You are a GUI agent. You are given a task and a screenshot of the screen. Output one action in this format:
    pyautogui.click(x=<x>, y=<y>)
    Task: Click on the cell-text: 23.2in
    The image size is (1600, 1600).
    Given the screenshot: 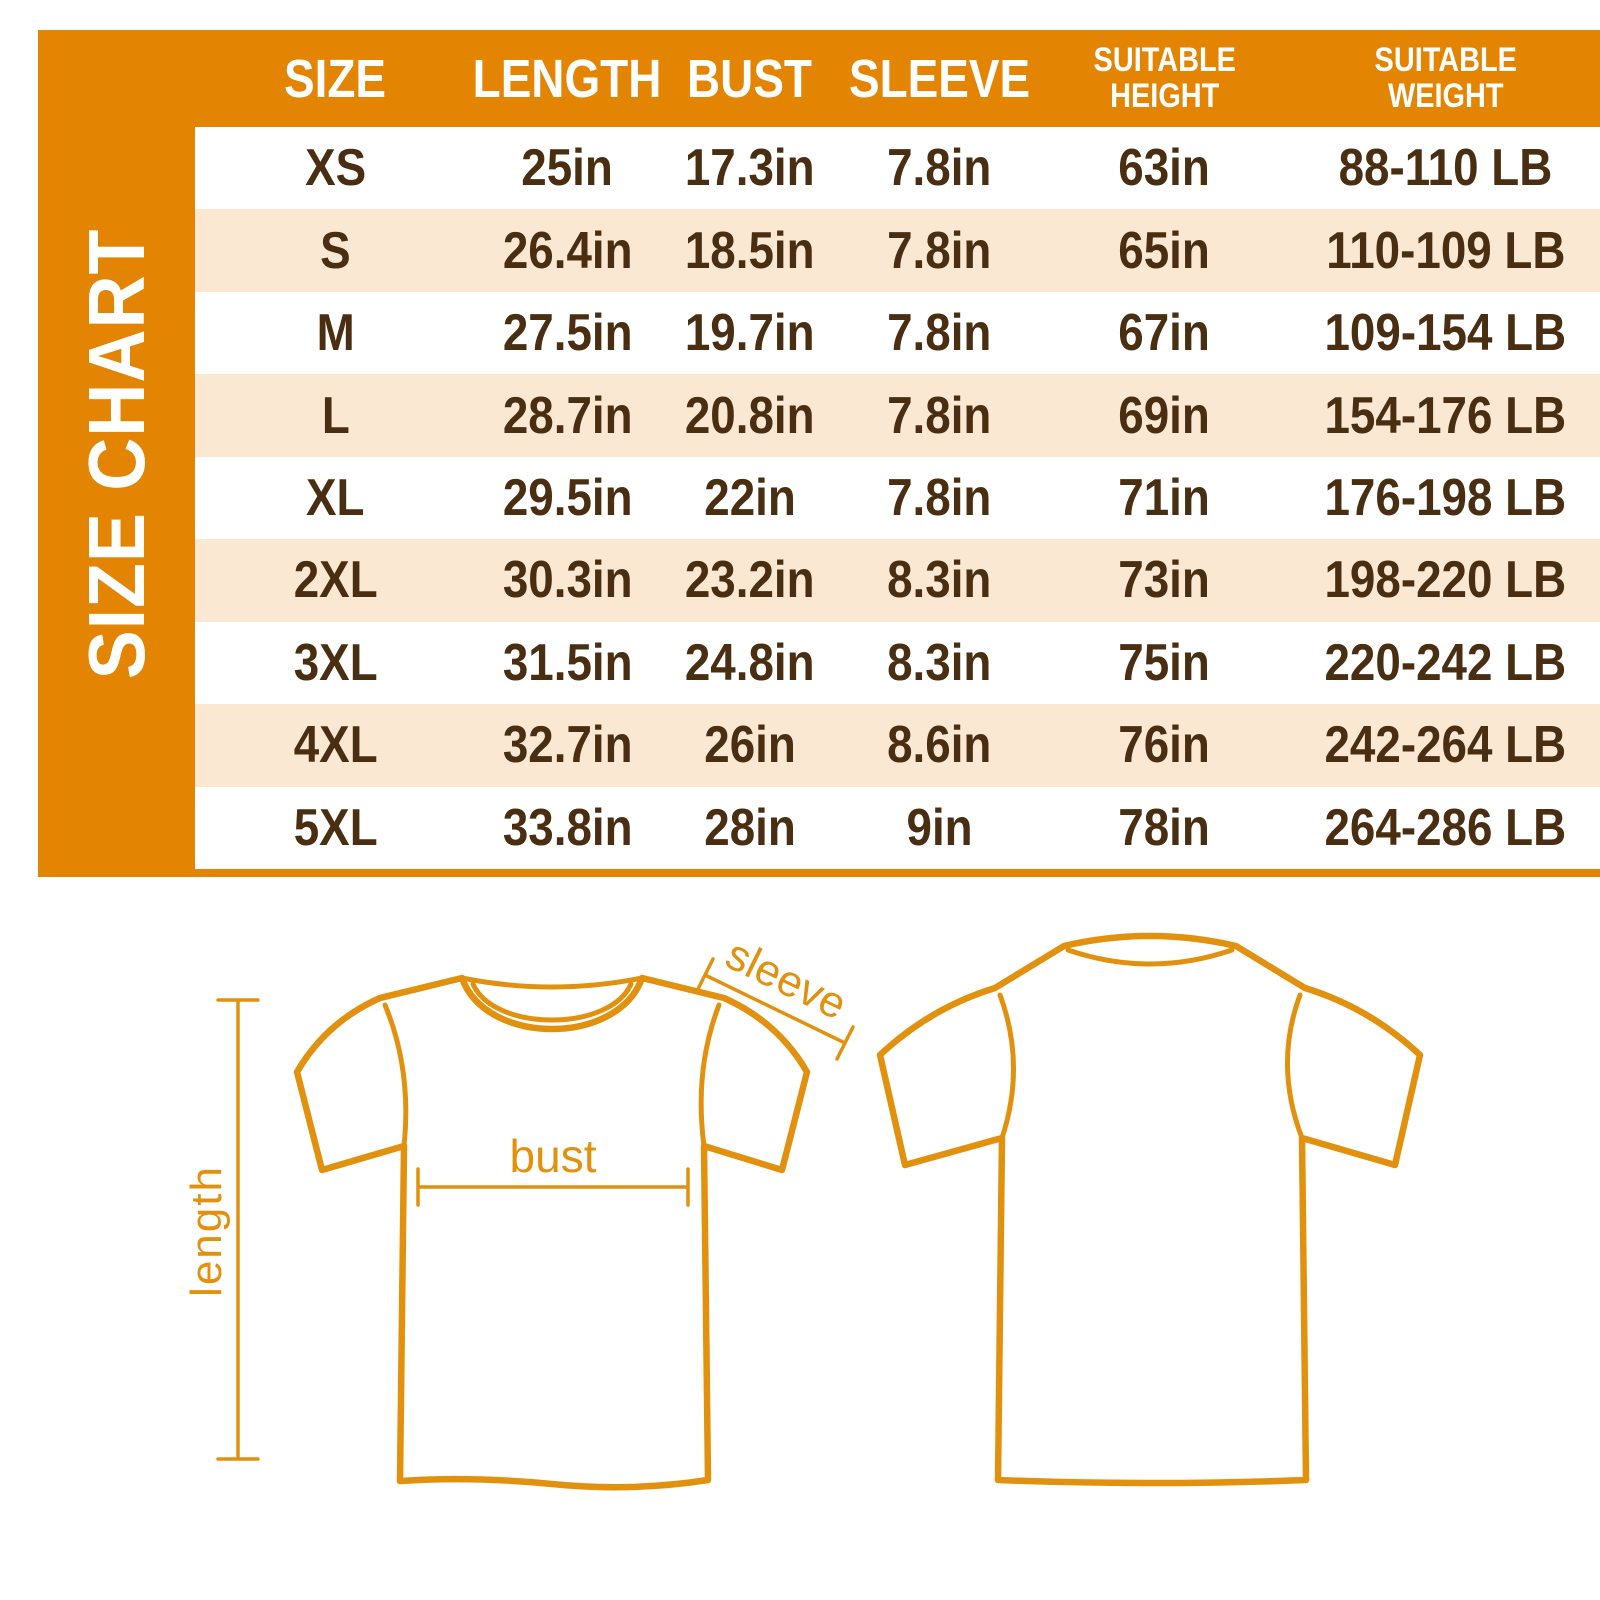 What is the action you would take?
    pyautogui.click(x=750, y=580)
    